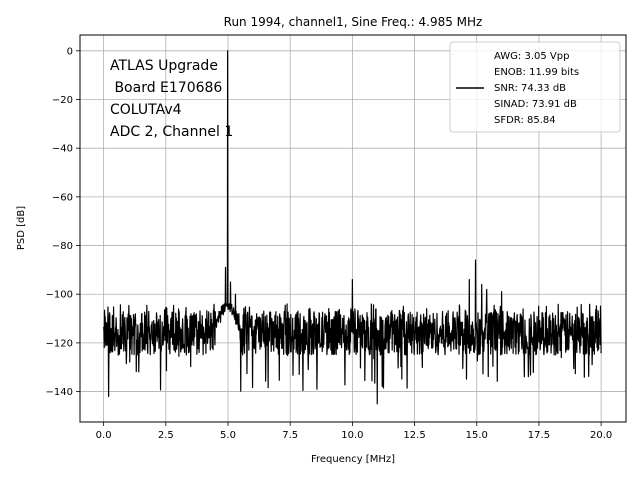 This screenshot has height=480, width=640. What do you see at coordinates (62, 246) in the screenshot?
I see `y-tick-label: −80` at bounding box center [62, 246].